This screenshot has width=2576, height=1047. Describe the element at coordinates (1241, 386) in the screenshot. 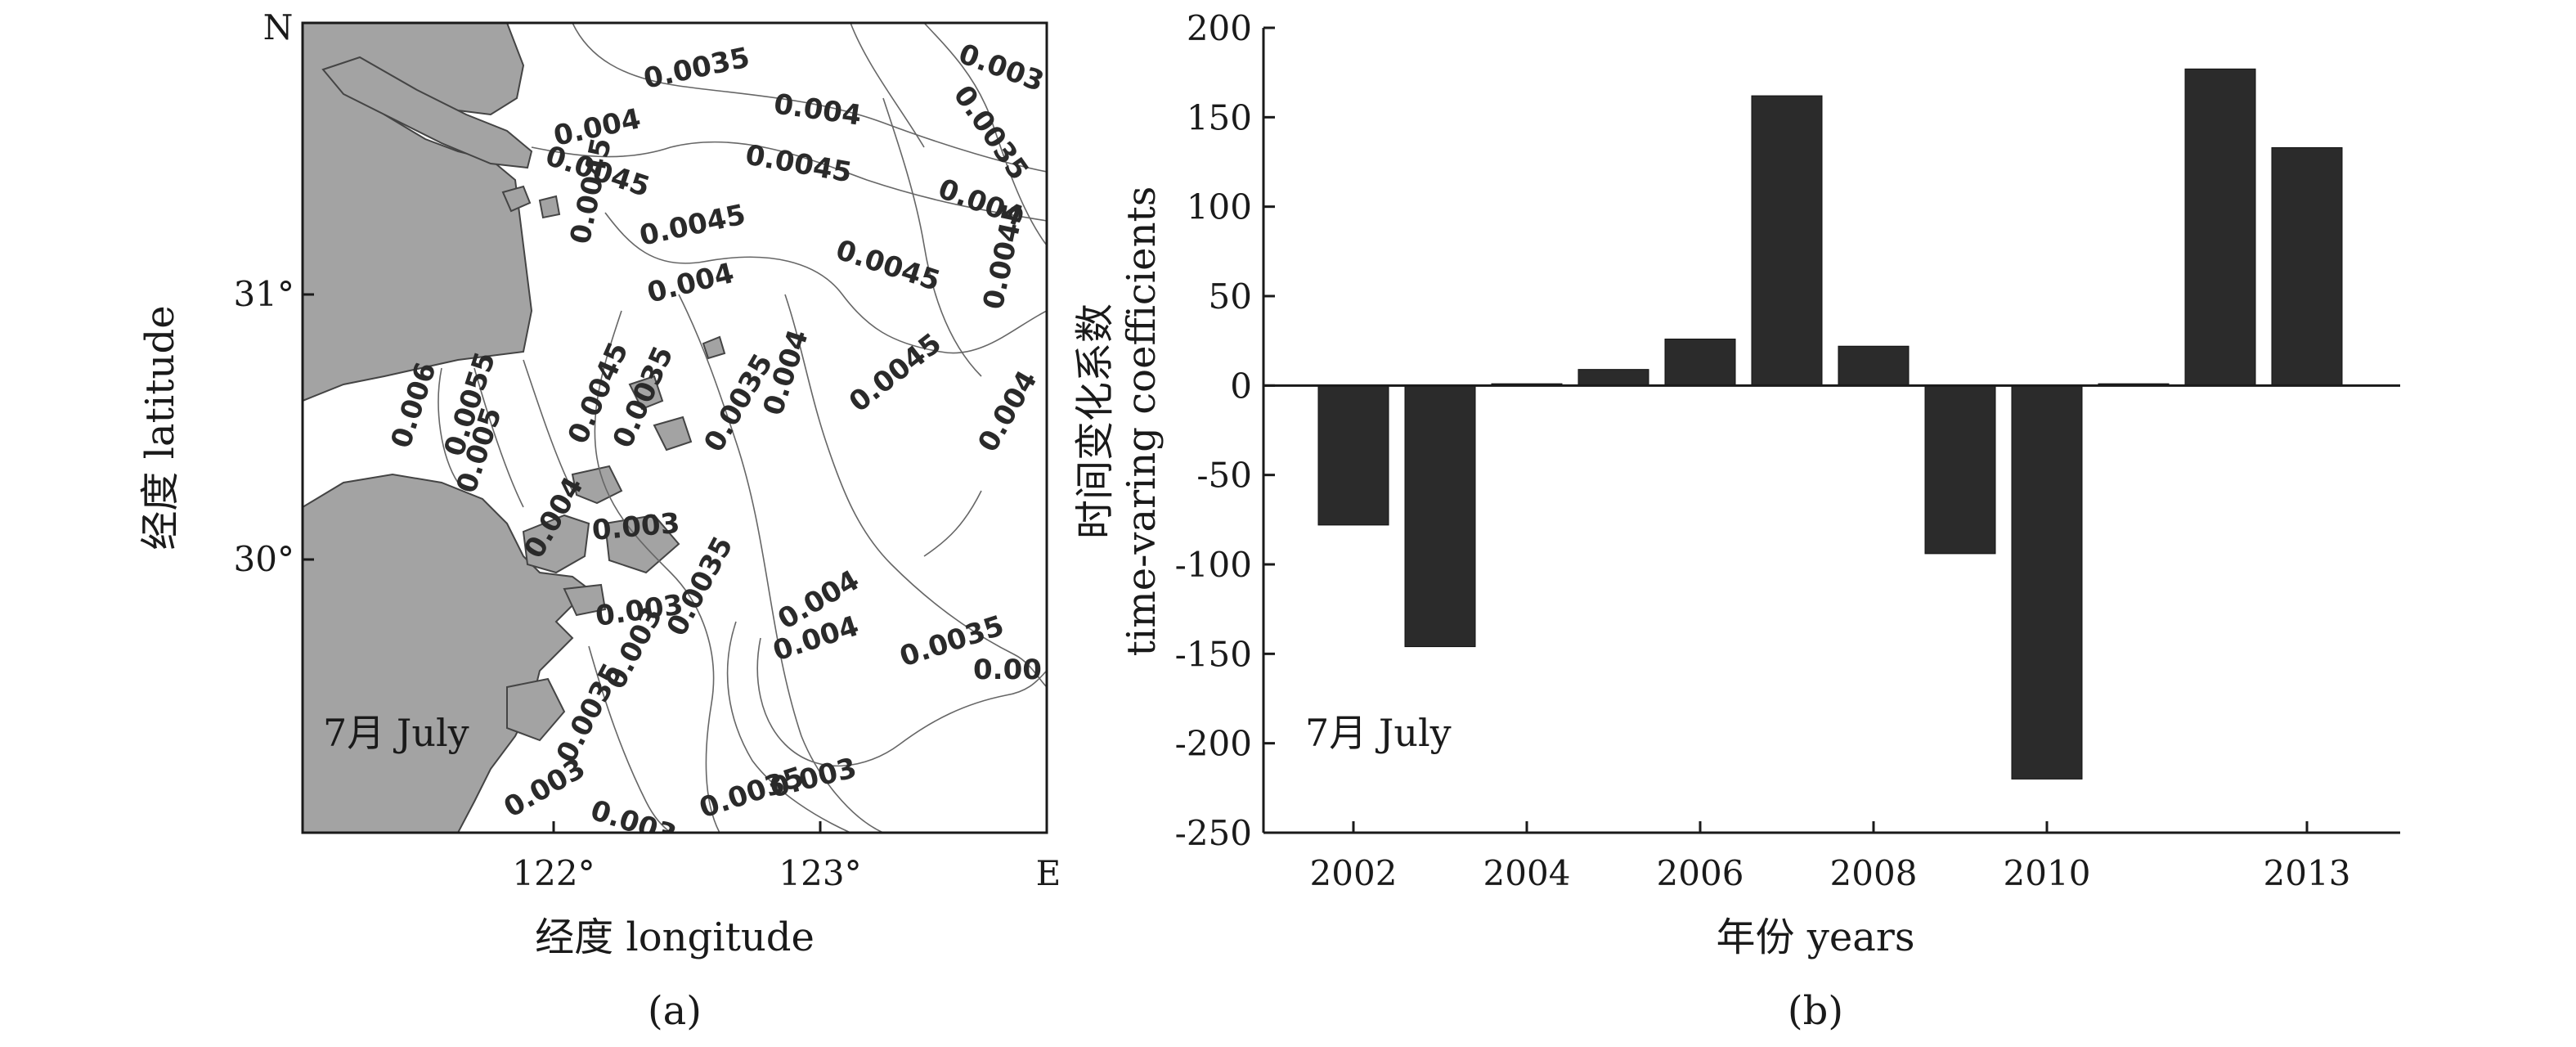

I see `y-tick-label: 0` at that location.